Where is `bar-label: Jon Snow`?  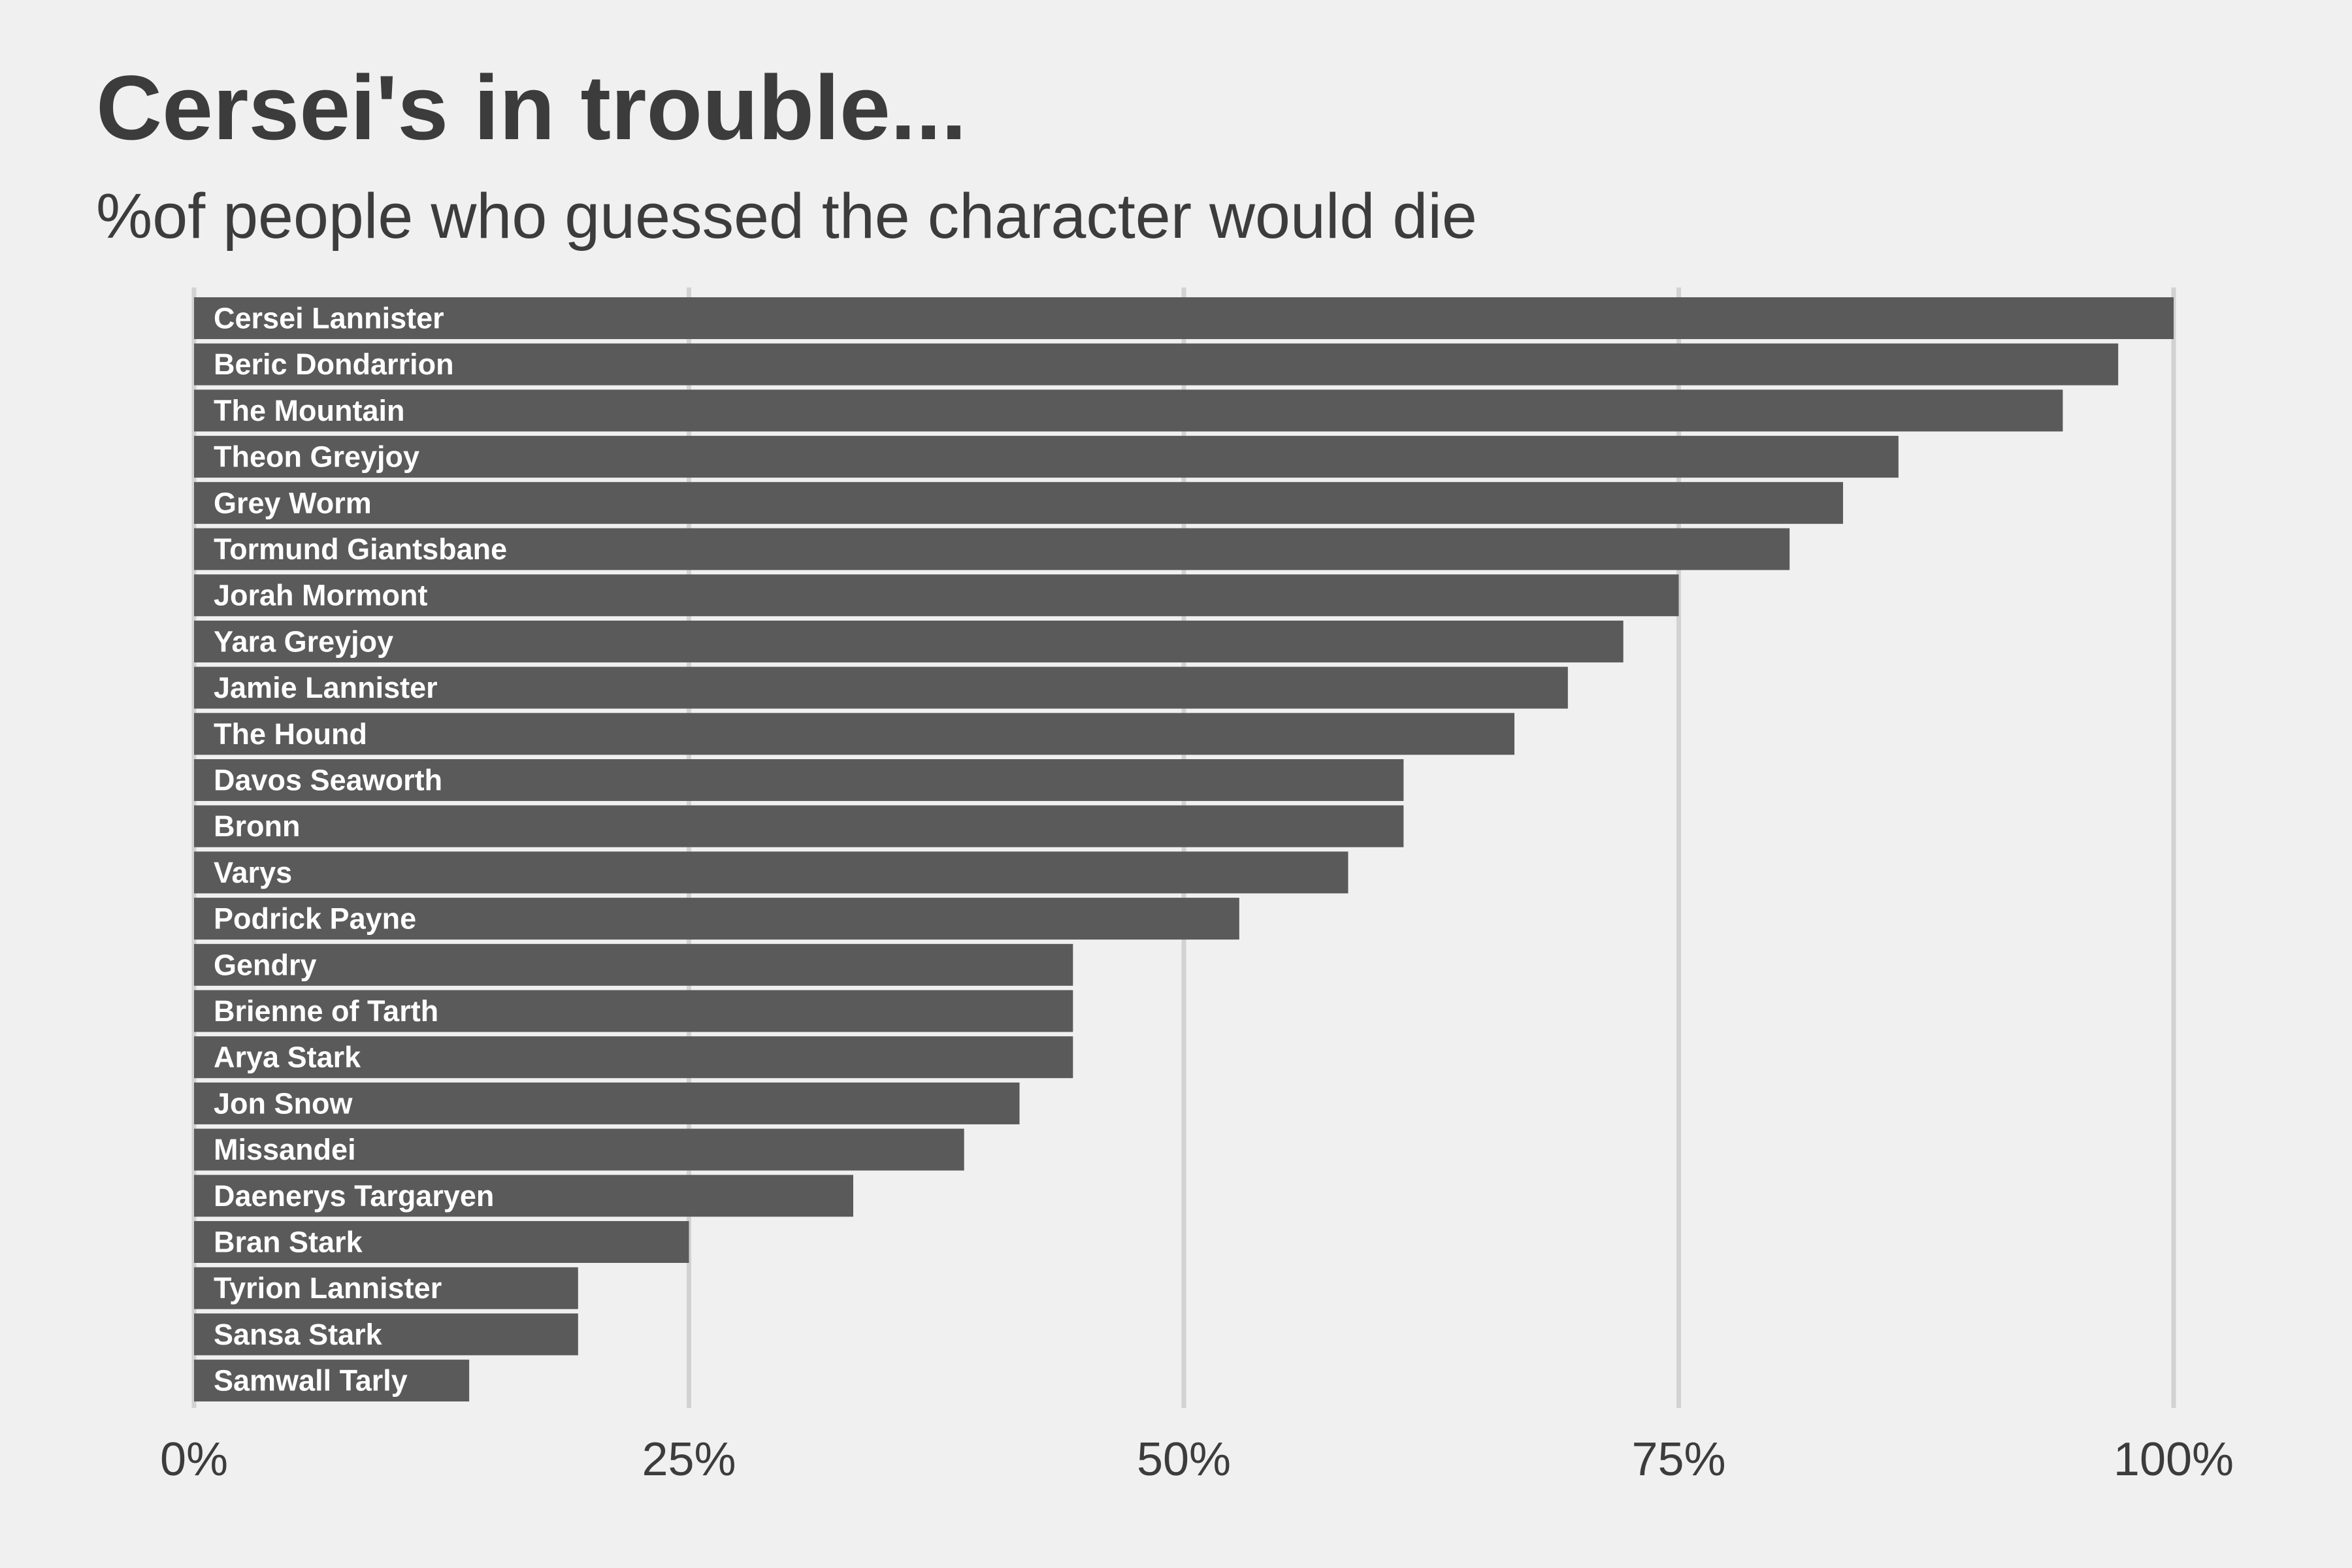 bar-label: Jon Snow is located at coordinates (283, 1103).